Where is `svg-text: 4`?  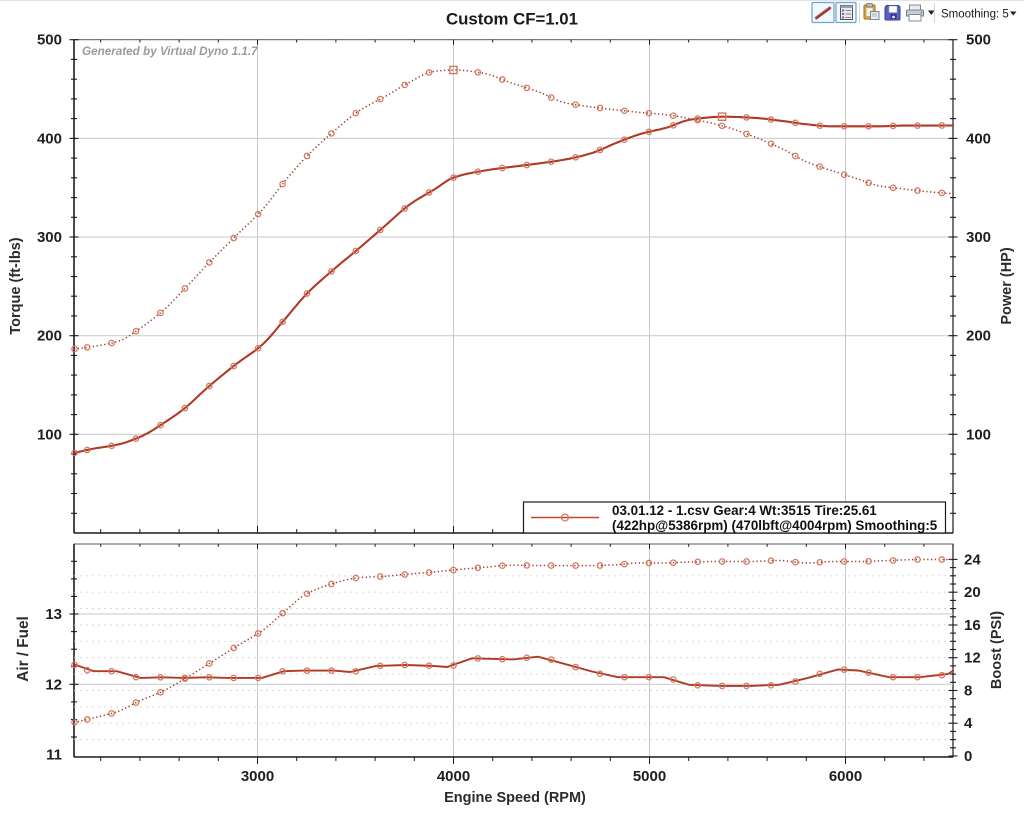 svg-text: 4 is located at coordinates (968, 723).